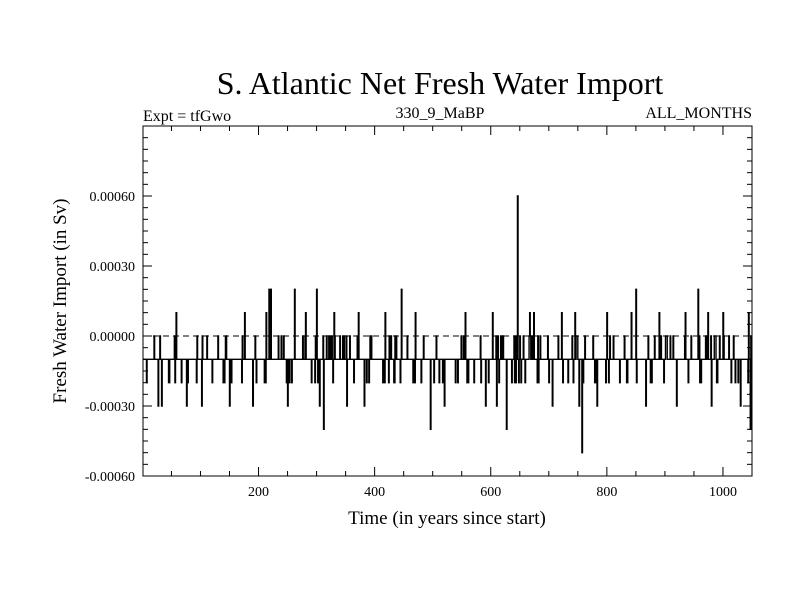 The height and width of the screenshot is (600, 800). Describe the element at coordinates (490, 492) in the screenshot. I see `x-tick-label: 600` at that location.